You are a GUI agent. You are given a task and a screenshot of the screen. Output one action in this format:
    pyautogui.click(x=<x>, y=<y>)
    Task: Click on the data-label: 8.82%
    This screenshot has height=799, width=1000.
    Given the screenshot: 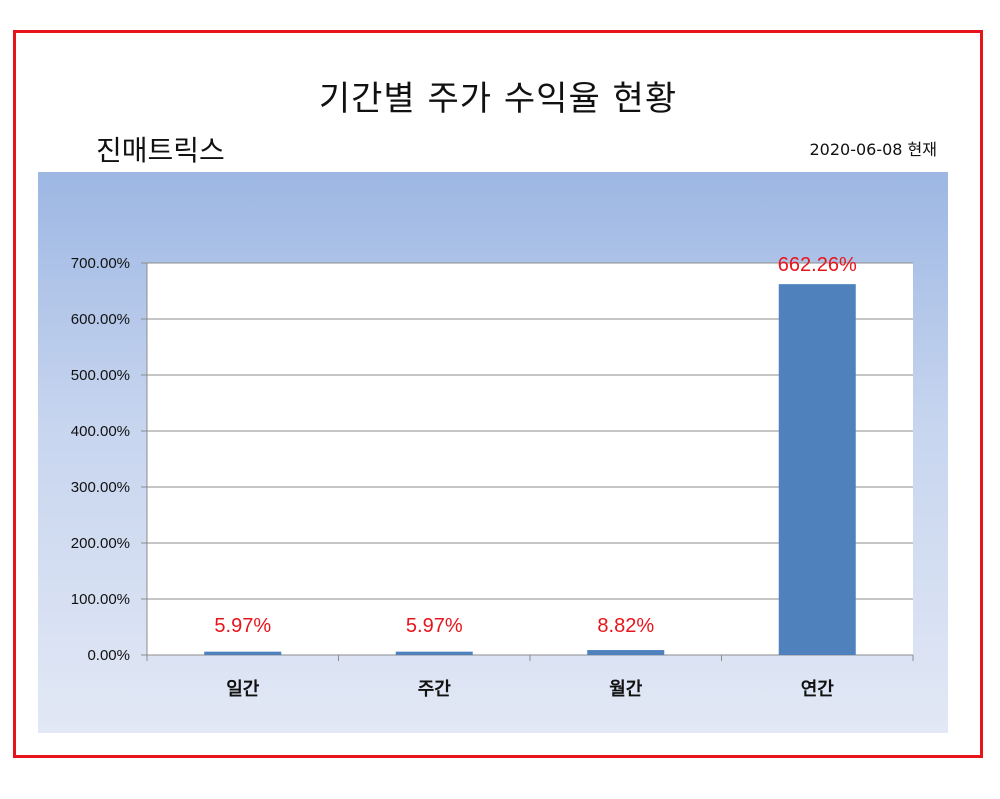 What is the action you would take?
    pyautogui.click(x=625, y=626)
    